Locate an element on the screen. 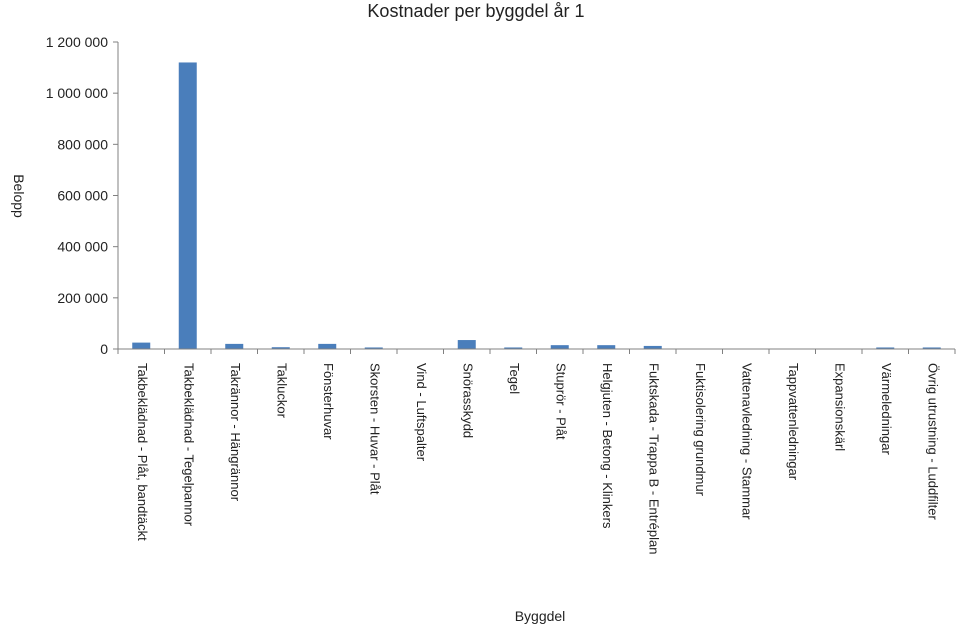 The image size is (959, 634). y-tick-label: 600 000 is located at coordinates (82, 196).